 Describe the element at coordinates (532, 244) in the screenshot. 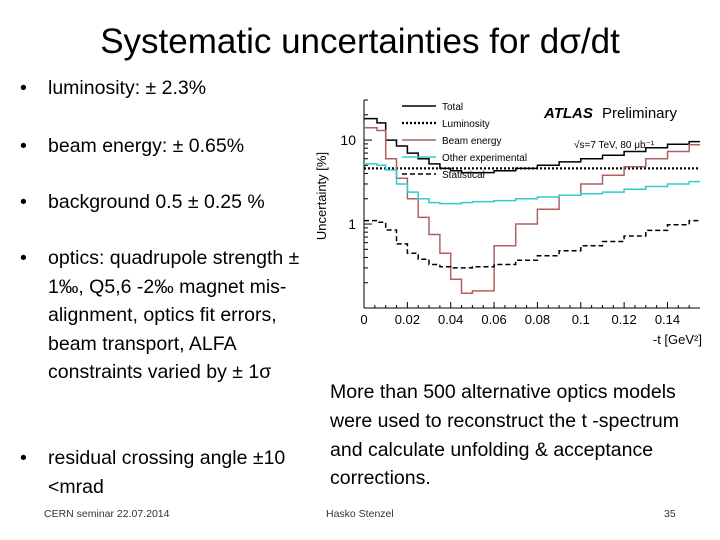

I see `series-statistical` at that location.